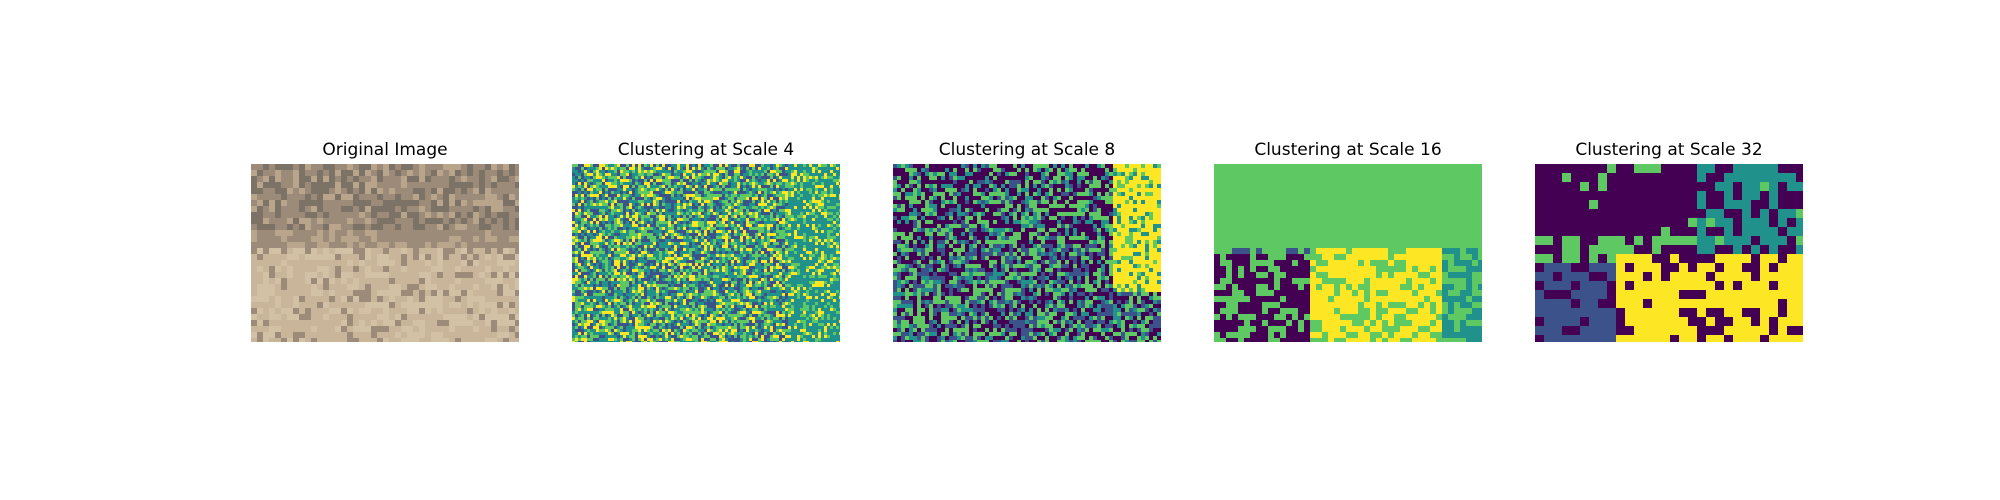 The image size is (2000, 500). Describe the element at coordinates (385, 150) in the screenshot. I see `panel-title: Original Image` at that location.